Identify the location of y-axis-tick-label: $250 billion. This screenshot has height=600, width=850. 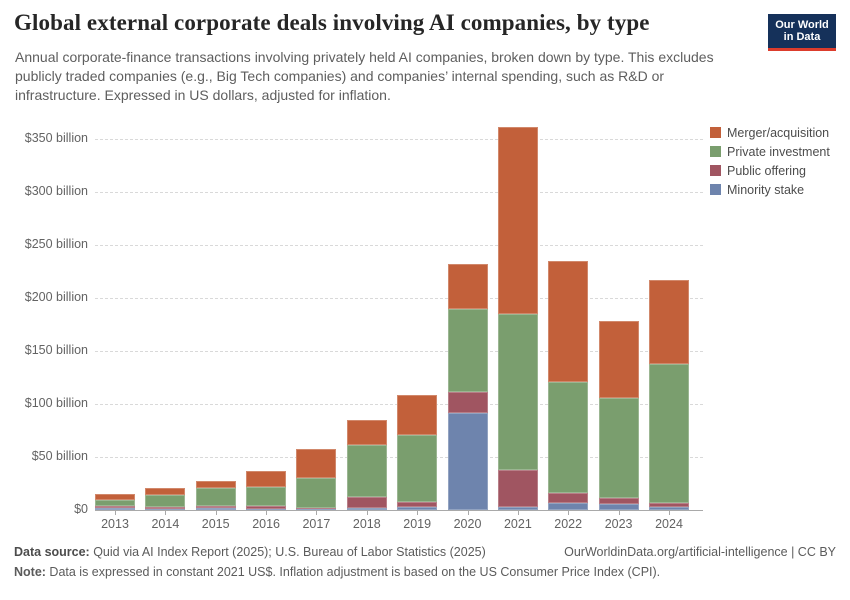
(56, 244).